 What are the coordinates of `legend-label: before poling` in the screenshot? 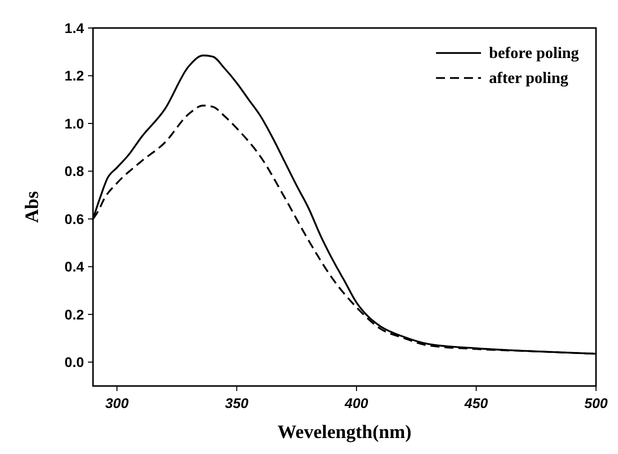 It's located at (534, 53).